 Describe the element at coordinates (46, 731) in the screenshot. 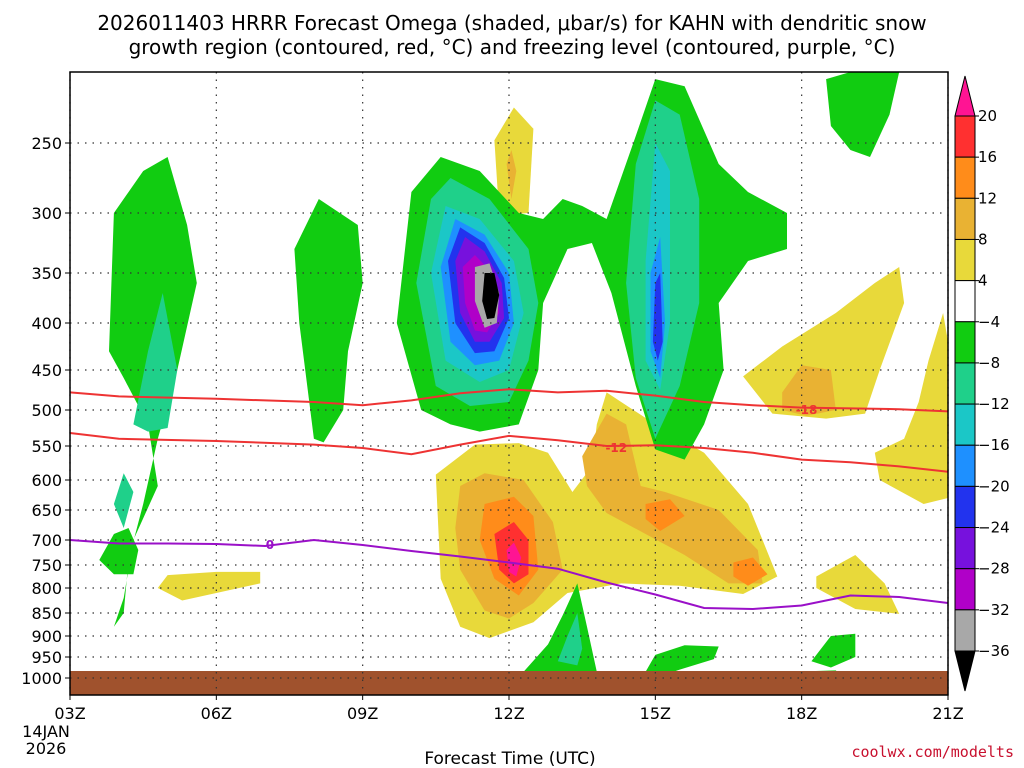

I see `date-label-line-1: 14JAN` at that location.